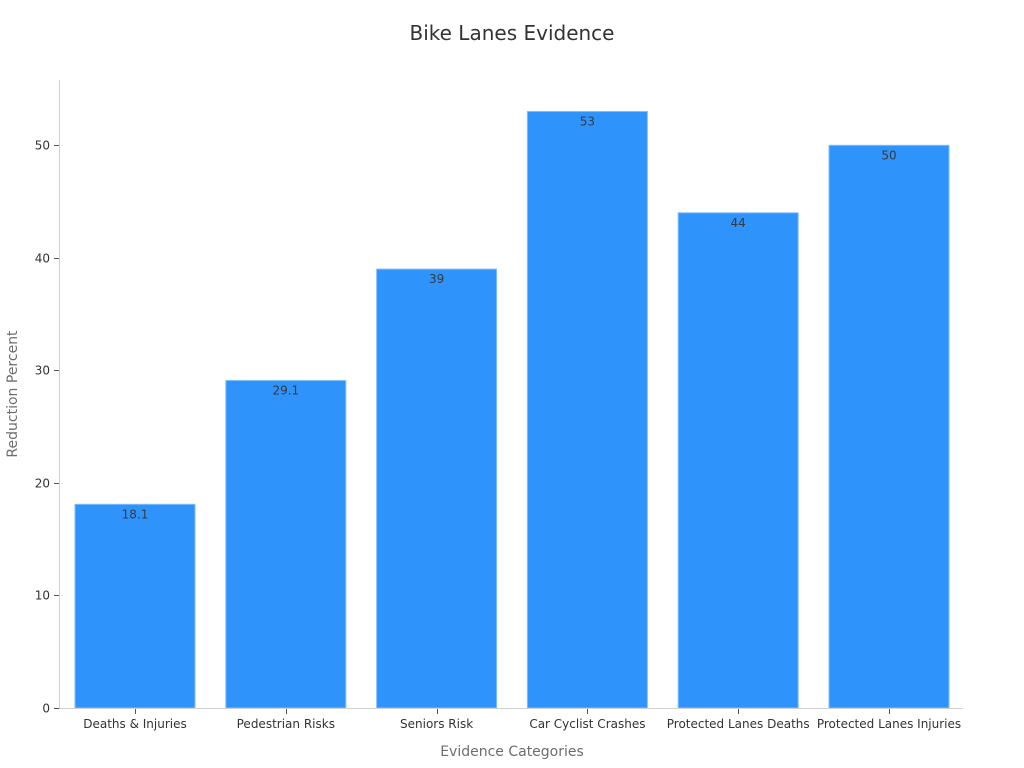 This screenshot has width=1024, height=768. Describe the element at coordinates (512, 33) in the screenshot. I see `chart-title: Bike Lanes Evidence` at that location.